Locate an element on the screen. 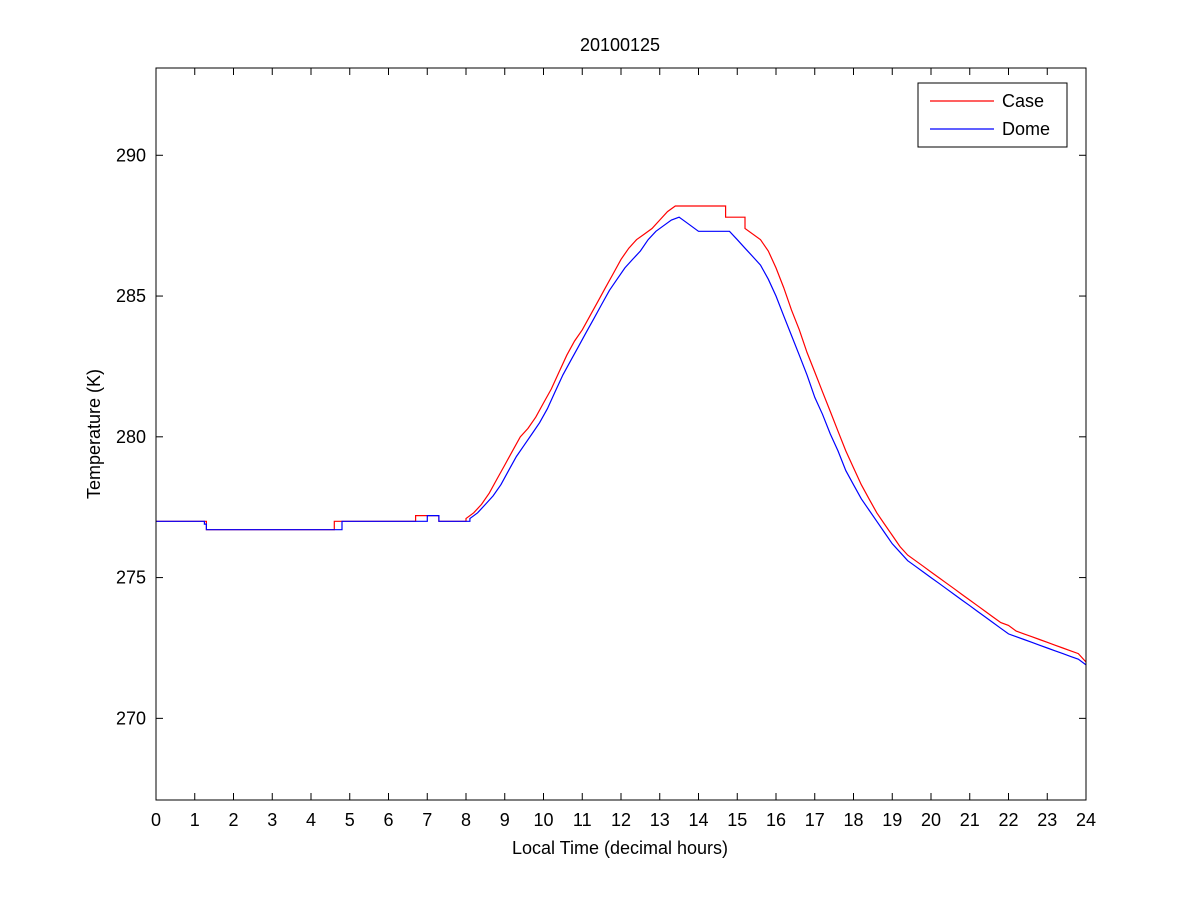  x-tick-label: 1 is located at coordinates (195, 820).